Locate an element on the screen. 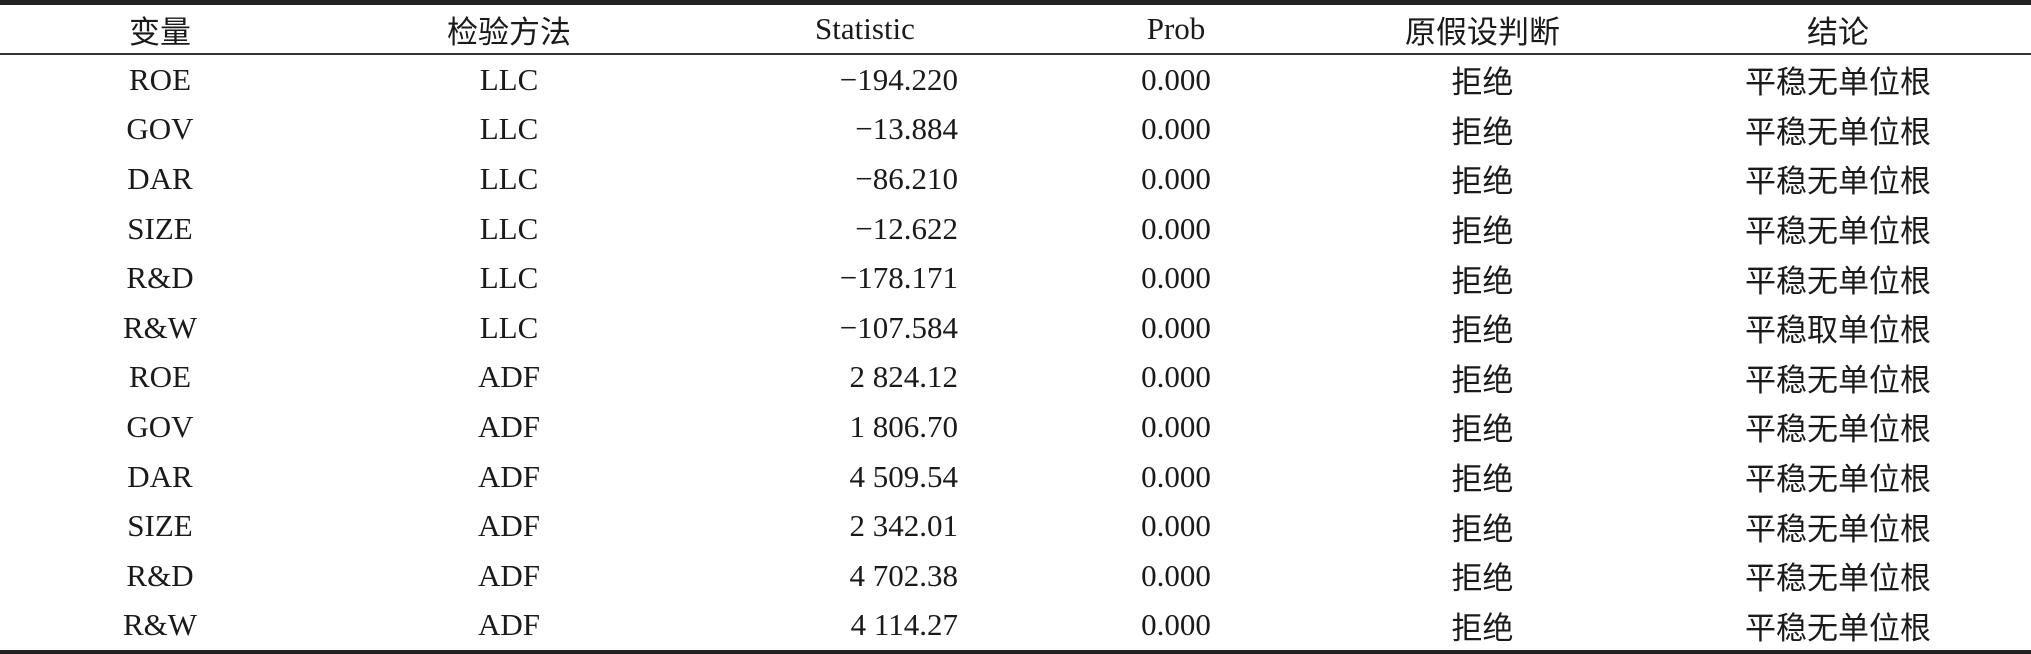 This screenshot has width=2031, height=654. table-cell: −12.622 is located at coordinates (906, 228).